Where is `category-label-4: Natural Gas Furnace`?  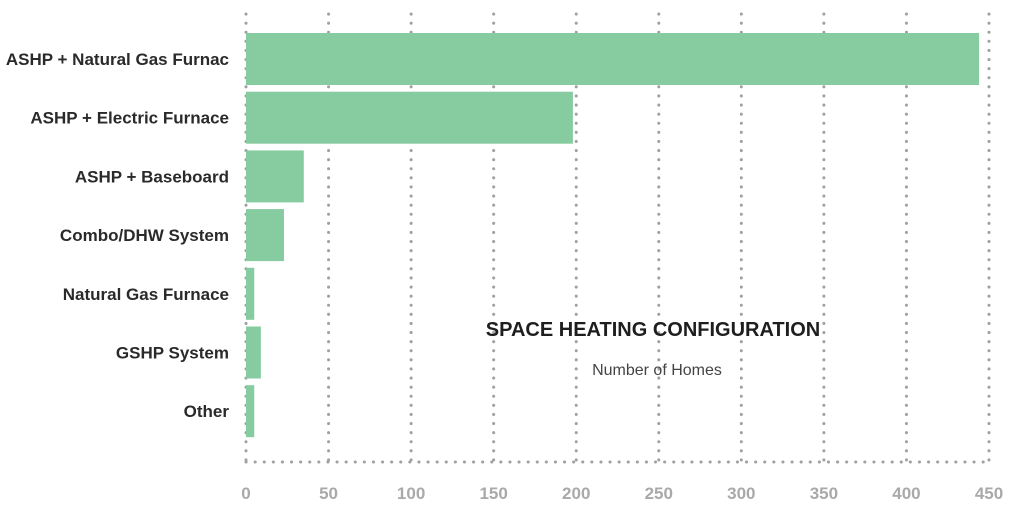 category-label-4: Natural Gas Furnace is located at coordinates (146, 294).